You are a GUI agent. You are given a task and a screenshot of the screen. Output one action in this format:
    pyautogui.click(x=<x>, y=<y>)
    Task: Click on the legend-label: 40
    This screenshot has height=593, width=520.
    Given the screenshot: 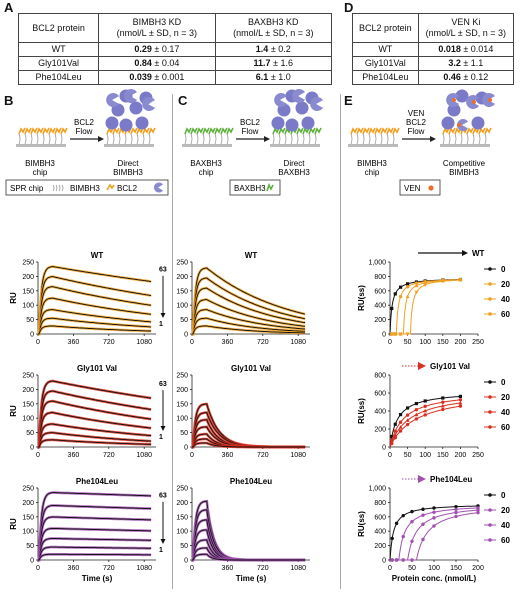 What is the action you would take?
    pyautogui.click(x=505, y=412)
    